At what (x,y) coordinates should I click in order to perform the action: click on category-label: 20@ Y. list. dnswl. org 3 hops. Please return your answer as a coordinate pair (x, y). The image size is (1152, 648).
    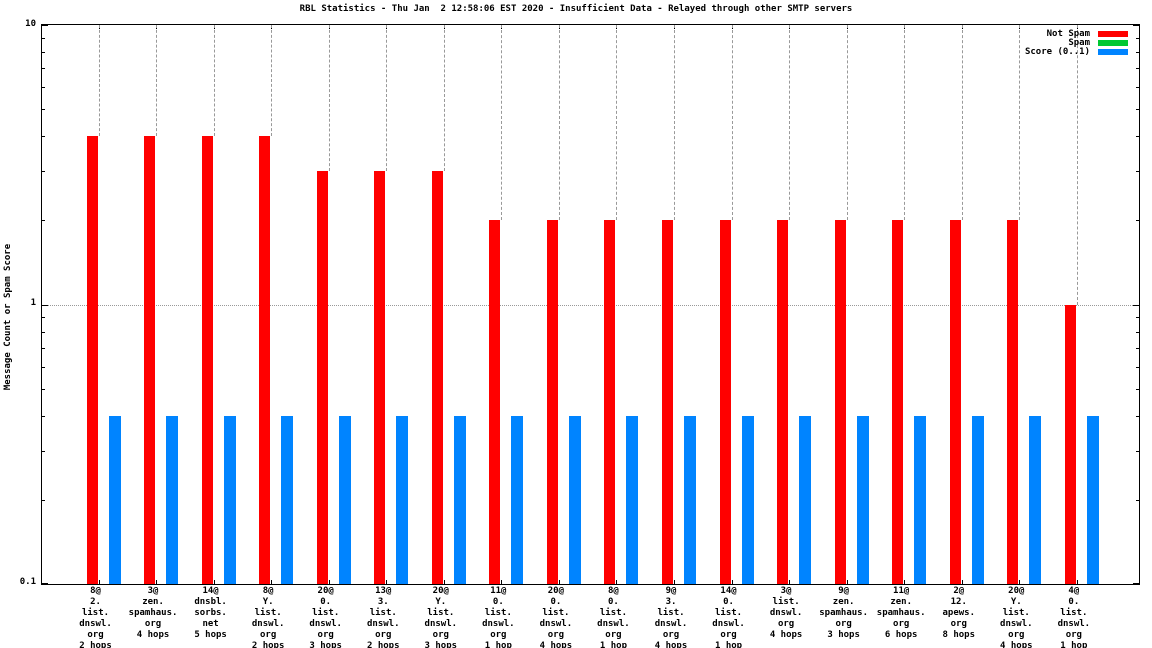
    Looking at the image, I should click on (441, 617).